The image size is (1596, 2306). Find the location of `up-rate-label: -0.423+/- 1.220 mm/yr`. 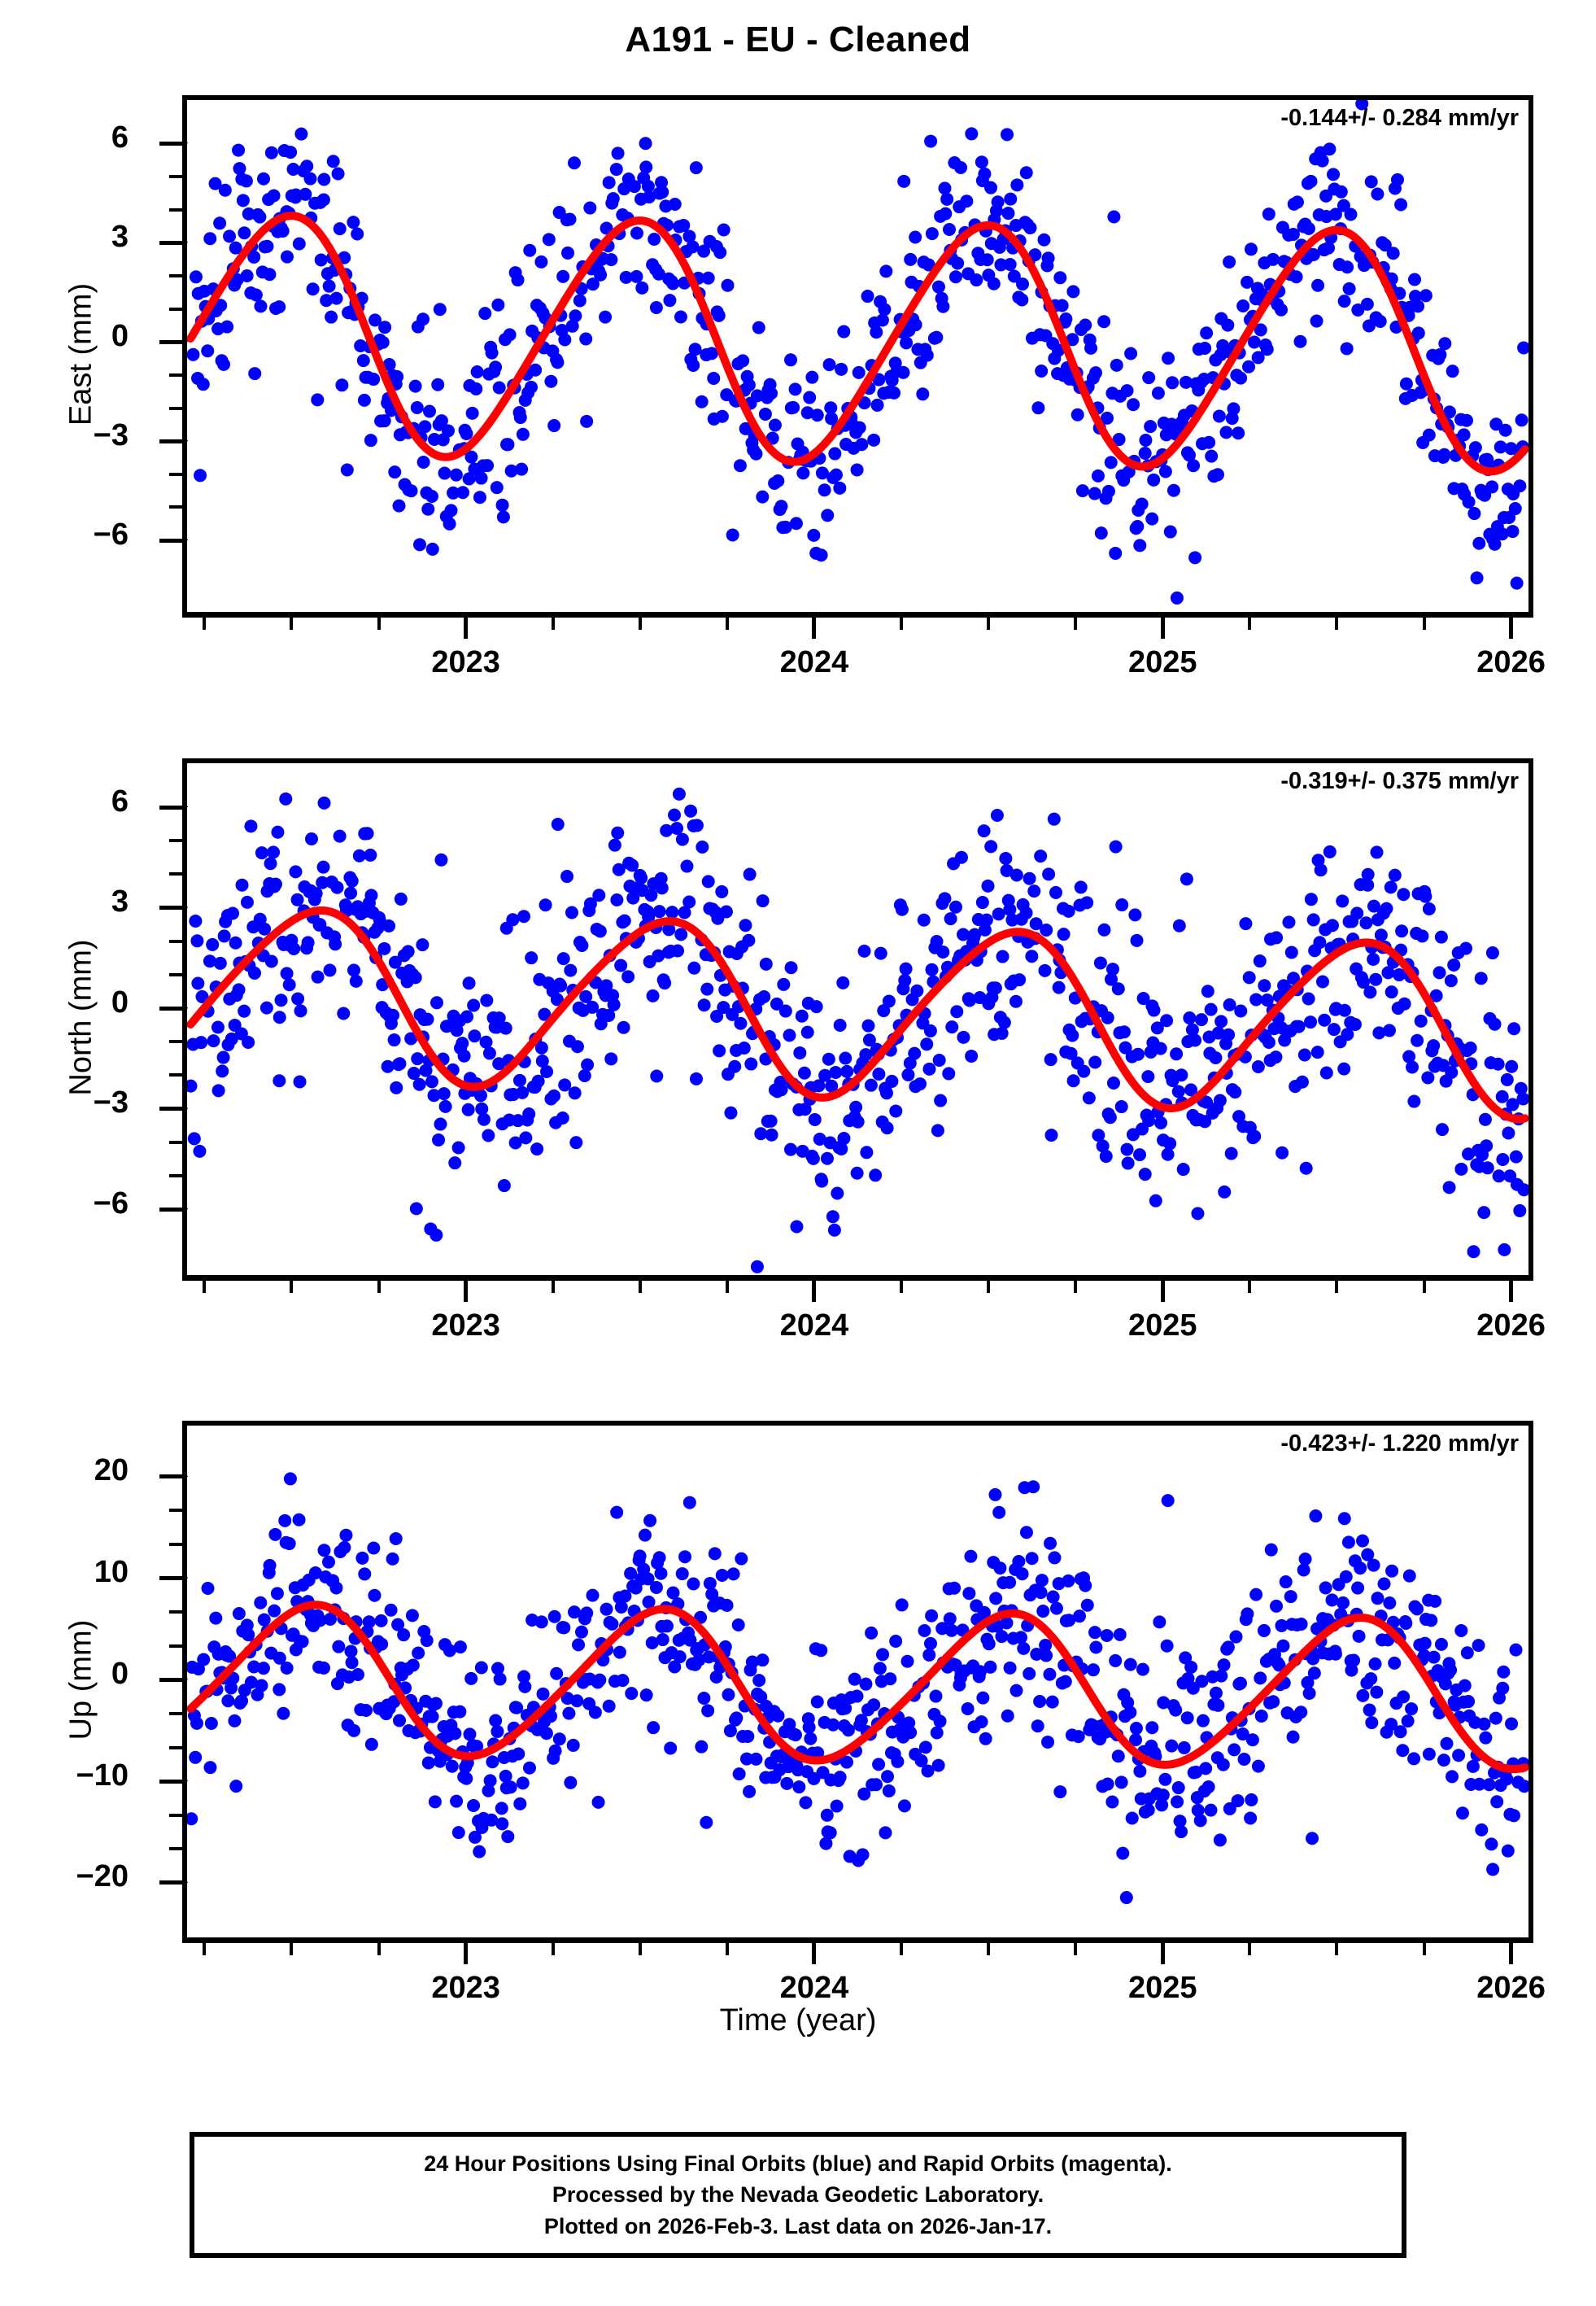

up-rate-label: -0.423+/- 1.220 mm/yr is located at coordinates (1399, 1443).